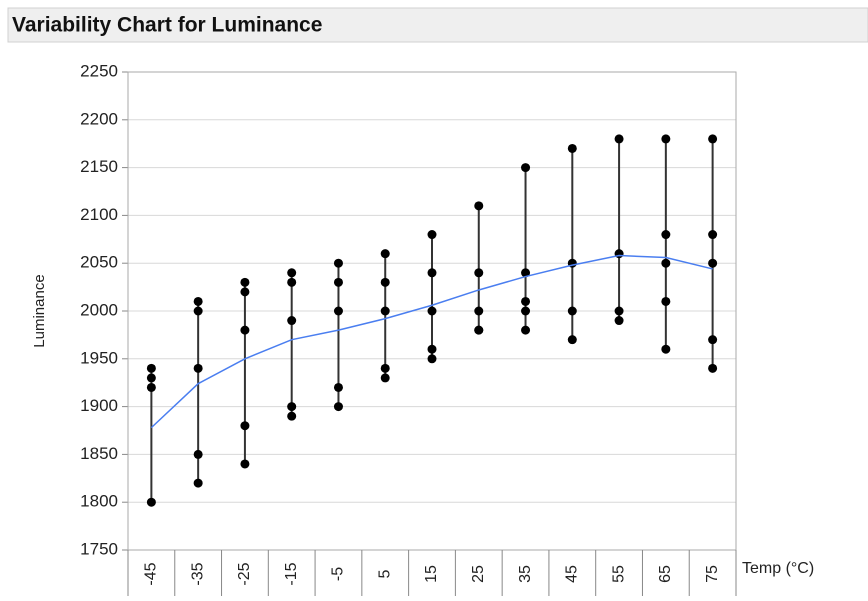 Image resolution: width=868 pixels, height=601 pixels. What do you see at coordinates (712, 574) in the screenshot?
I see `x-tick-label: 75` at bounding box center [712, 574].